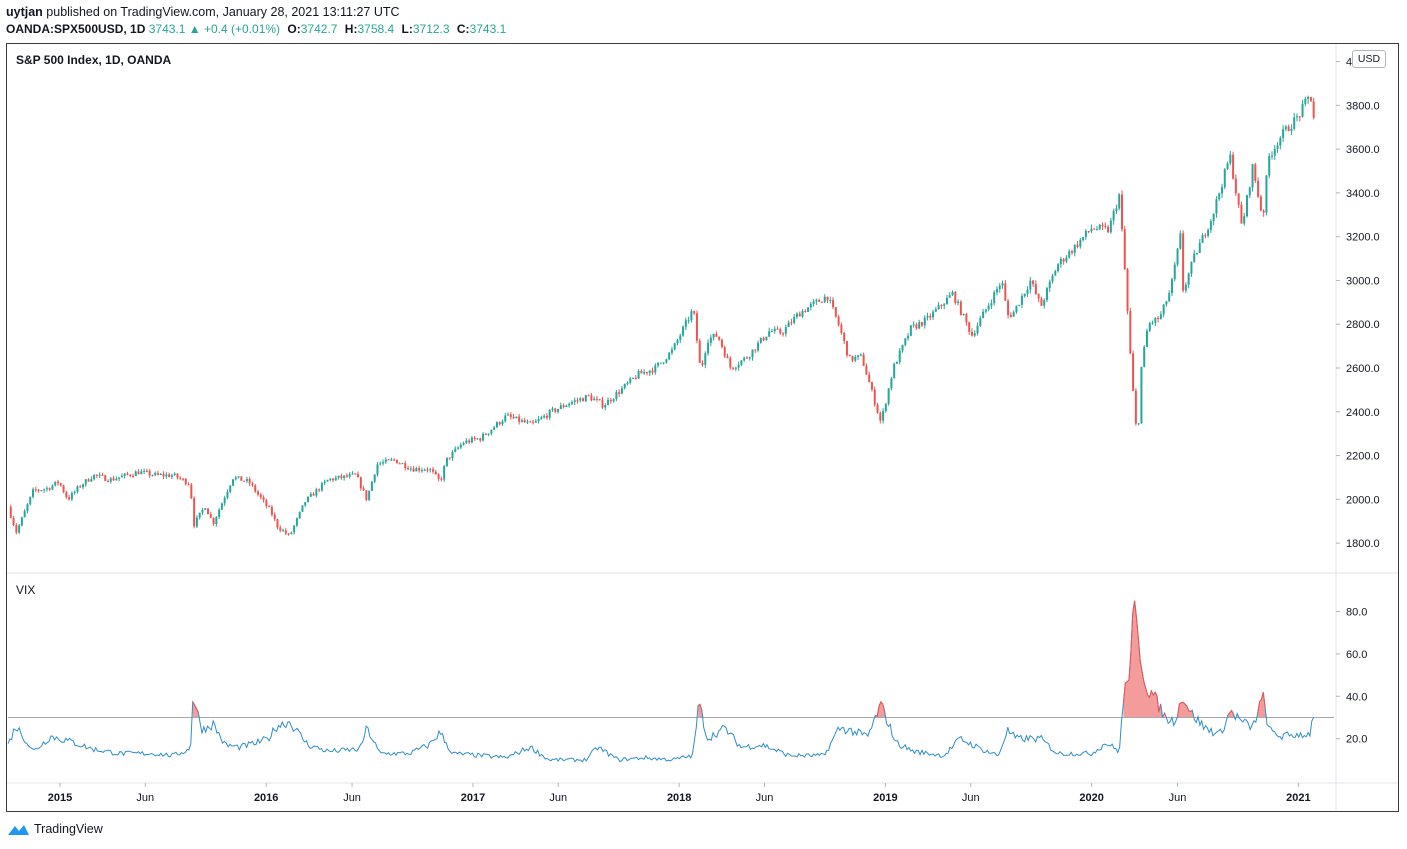 This screenshot has width=1407, height=849. Describe the element at coordinates (1351, 676) in the screenshot. I see `vix-axis: 80.0 60.0 40.0 20.0` at that location.